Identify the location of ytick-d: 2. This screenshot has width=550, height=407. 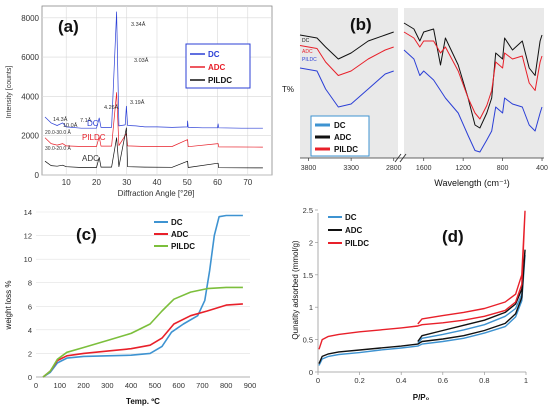
(311, 242).